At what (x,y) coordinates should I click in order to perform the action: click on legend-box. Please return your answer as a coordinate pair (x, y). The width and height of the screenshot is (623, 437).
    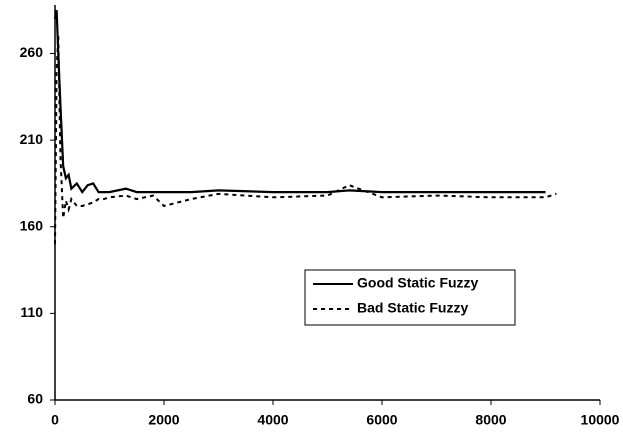
    Looking at the image, I should click on (410, 297).